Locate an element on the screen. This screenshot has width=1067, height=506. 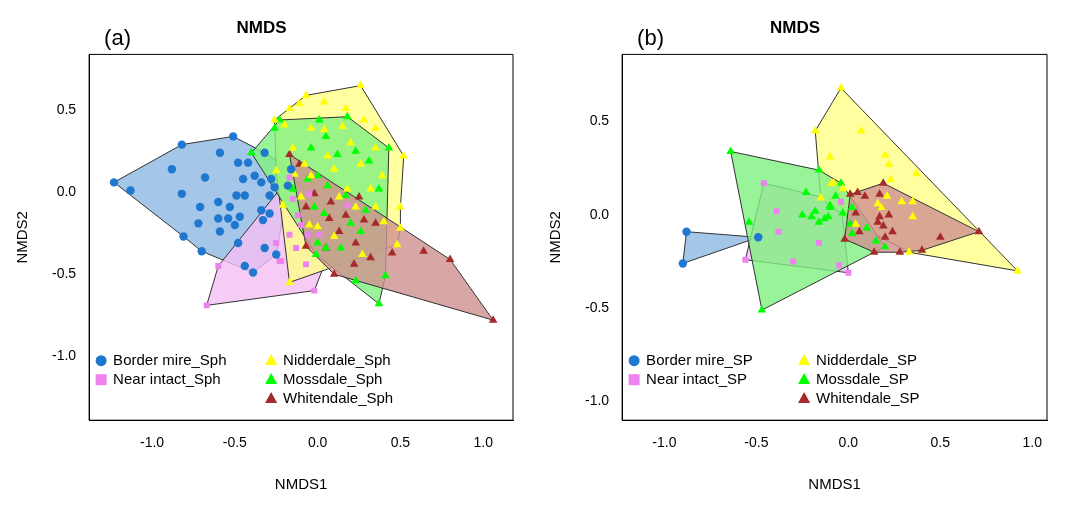
legend-label: Mossdale_SP is located at coordinates (862, 378).